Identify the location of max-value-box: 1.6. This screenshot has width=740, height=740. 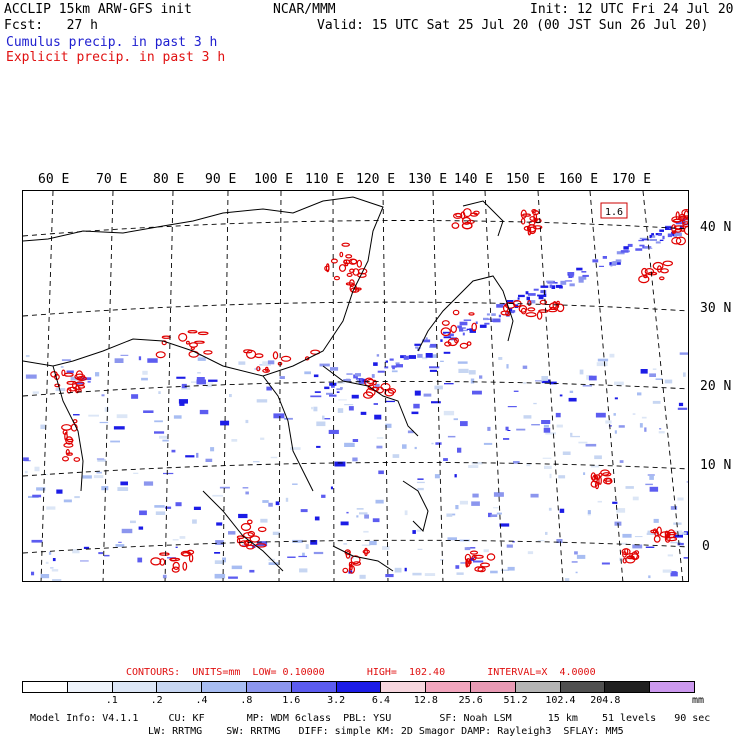
(614, 210).